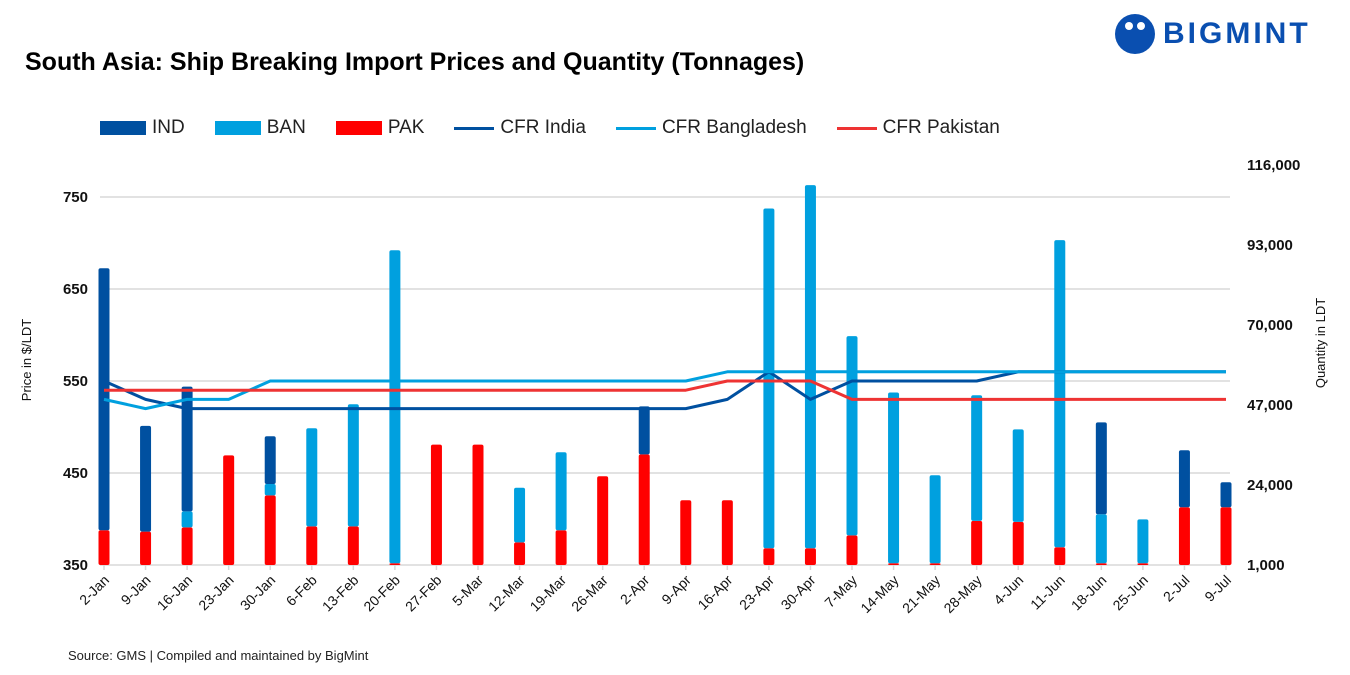 The width and height of the screenshot is (1350, 675). Describe the element at coordinates (1047, 592) in the screenshot. I see `x-tick-label: 11-Jun` at that location.